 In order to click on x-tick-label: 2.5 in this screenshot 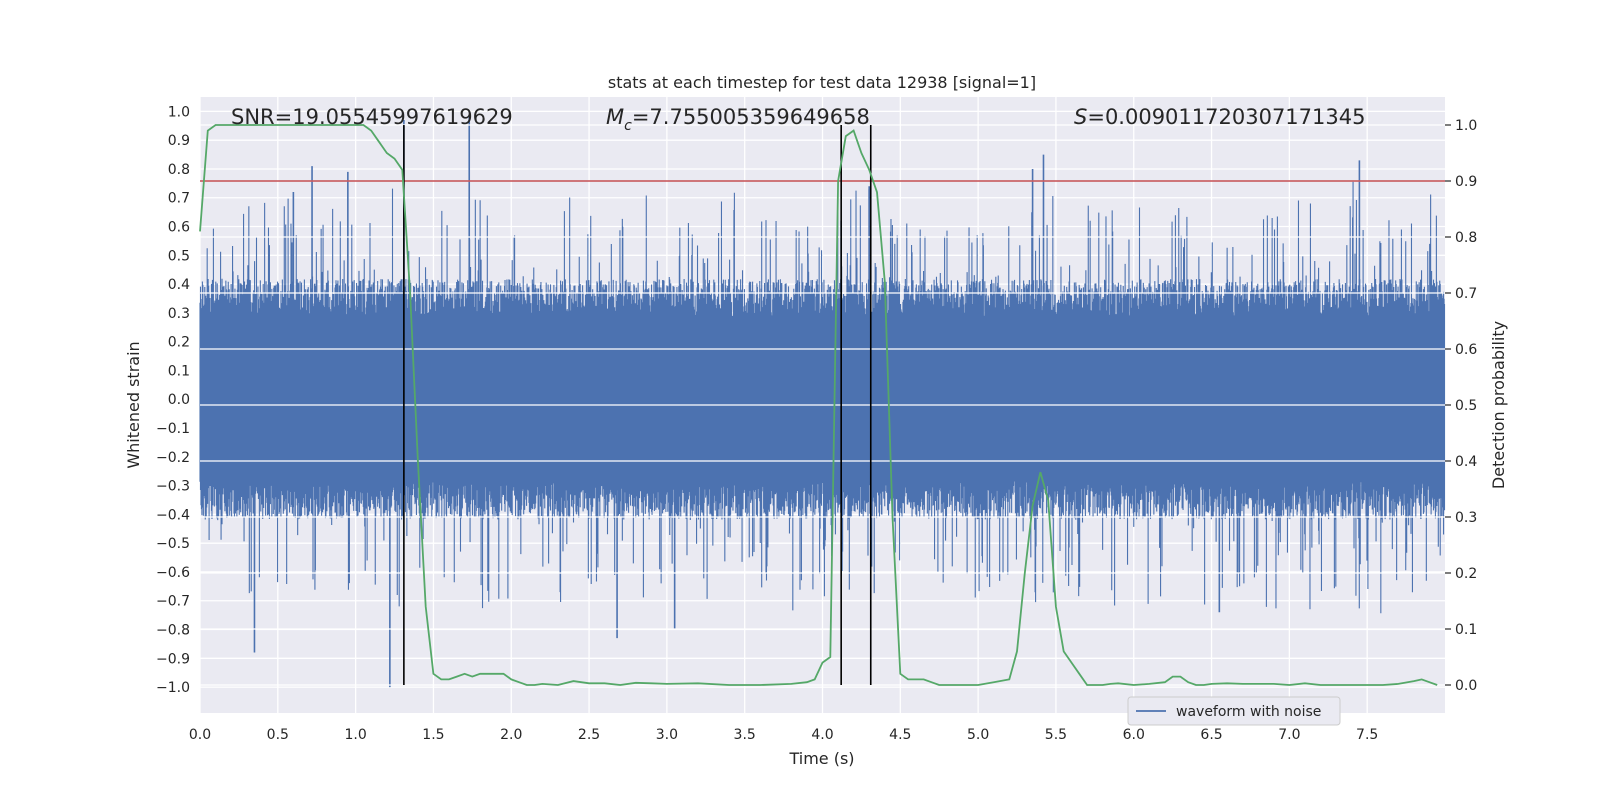, I will do `click(589, 735)`.